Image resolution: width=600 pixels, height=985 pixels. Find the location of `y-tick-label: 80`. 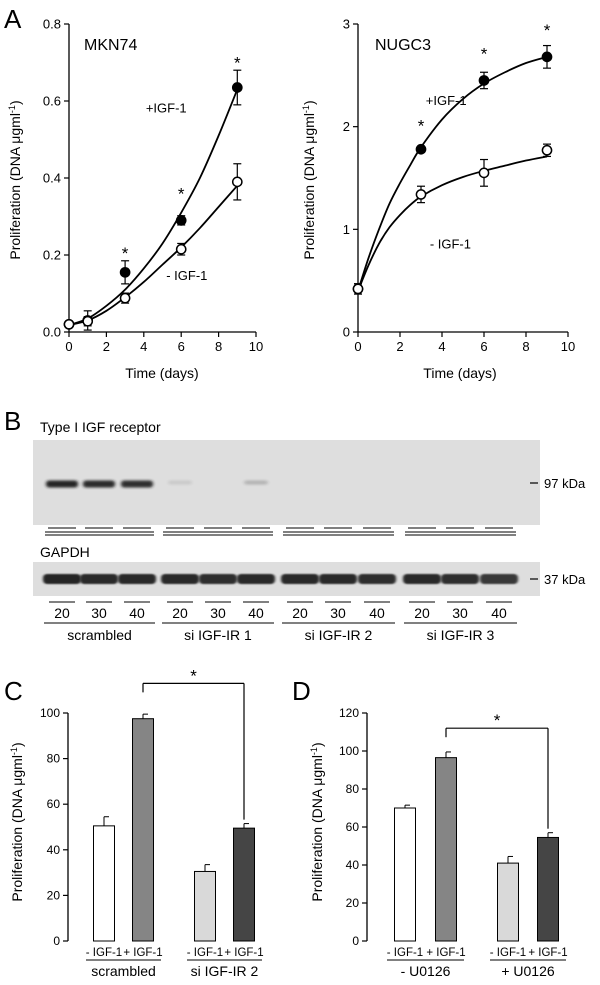

y-tick-label: 80 is located at coordinates (353, 789).